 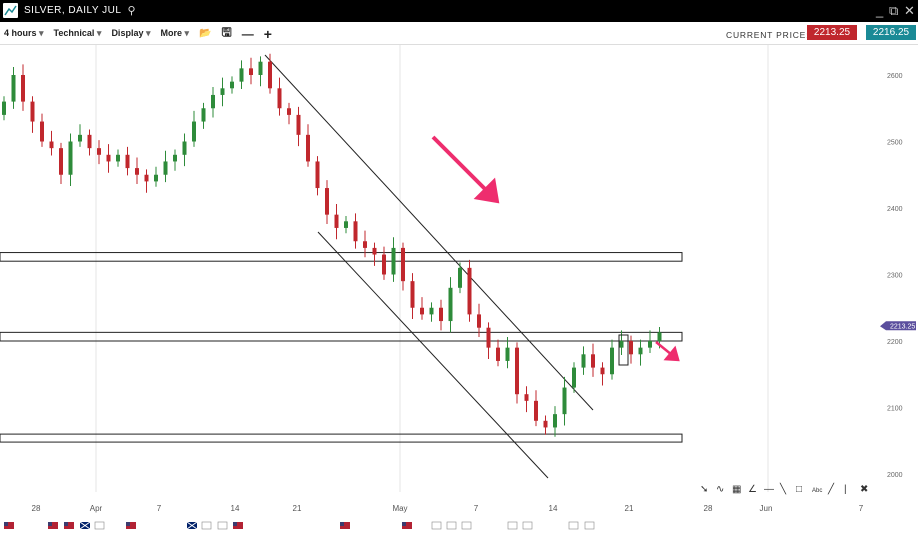 I want to click on search-icon: ⚲, so click(x=131, y=11).